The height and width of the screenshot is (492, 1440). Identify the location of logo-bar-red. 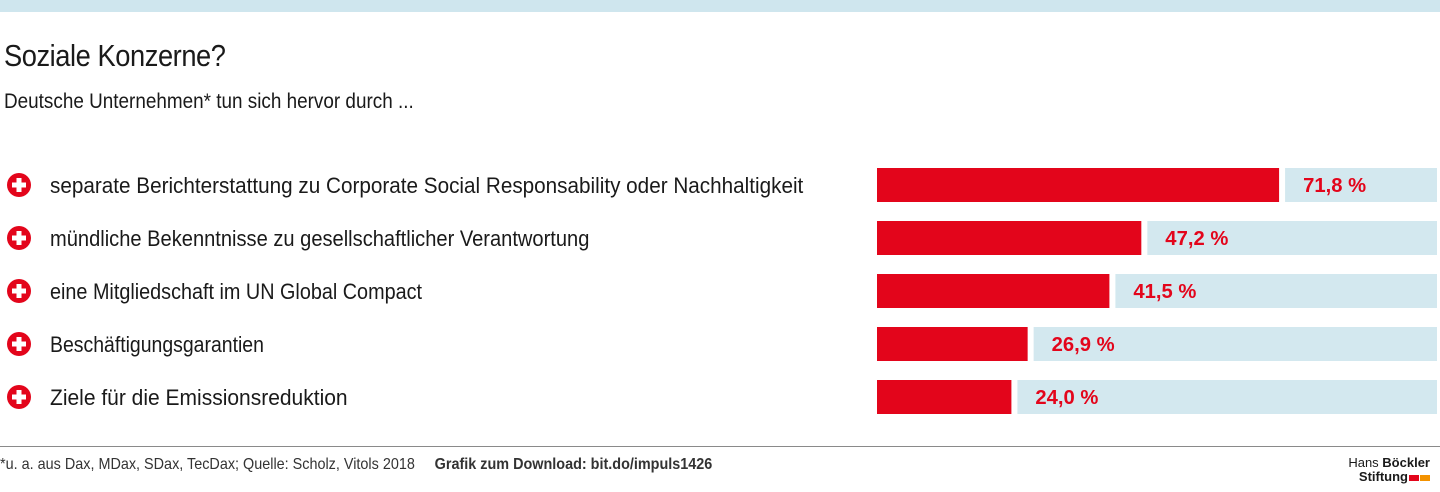
(1414, 477).